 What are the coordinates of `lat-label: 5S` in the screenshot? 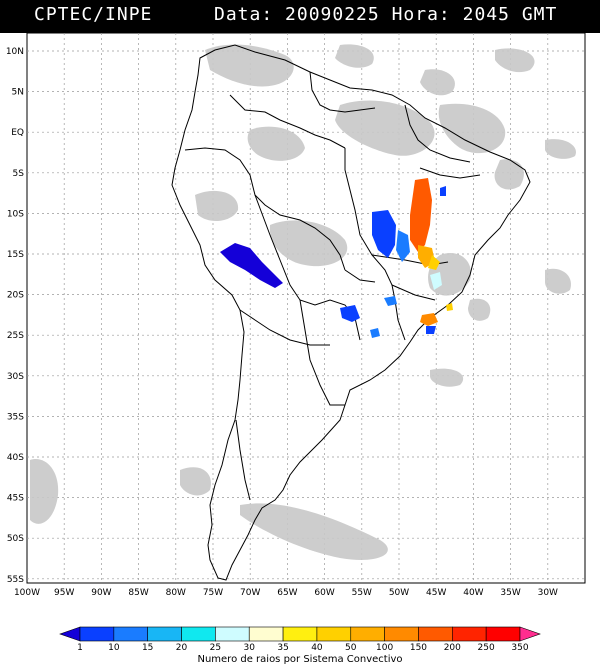 It's located at (19, 174).